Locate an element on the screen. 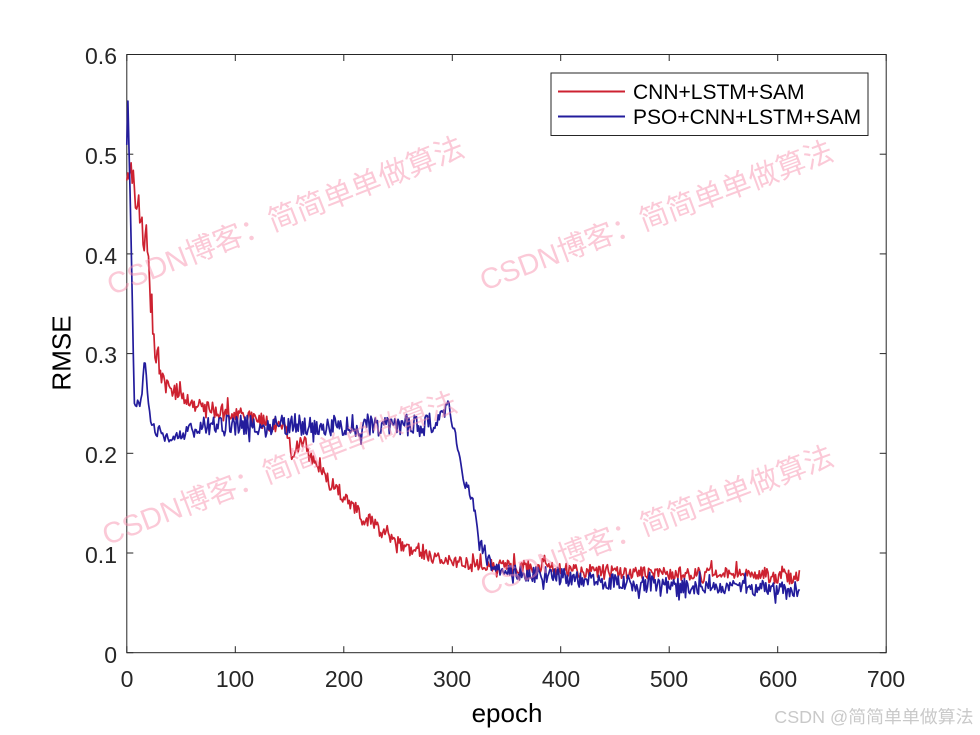 Image resolution: width=980 pixels, height=735 pixels. svg-text: CSDN @ is located at coordinates (811, 717).